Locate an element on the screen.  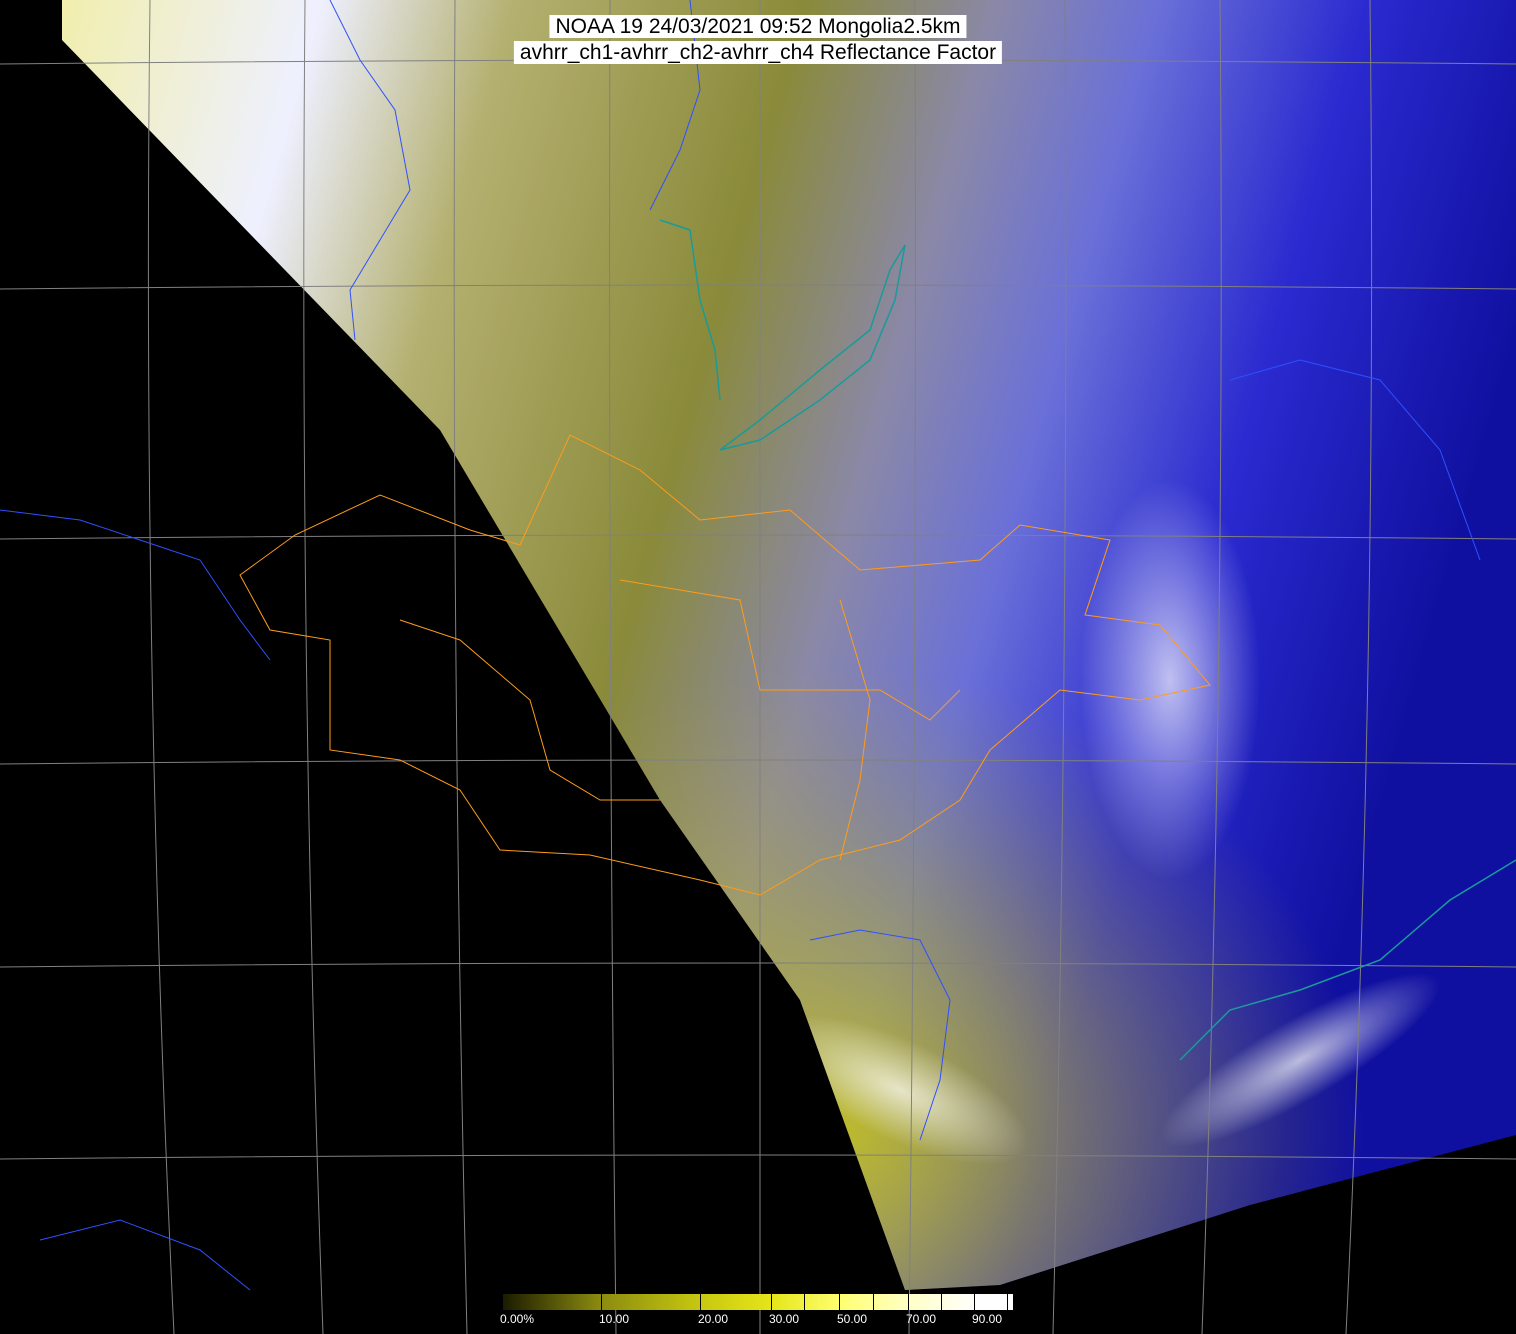
colorbar-label: 20.00 is located at coordinates (713, 1319).